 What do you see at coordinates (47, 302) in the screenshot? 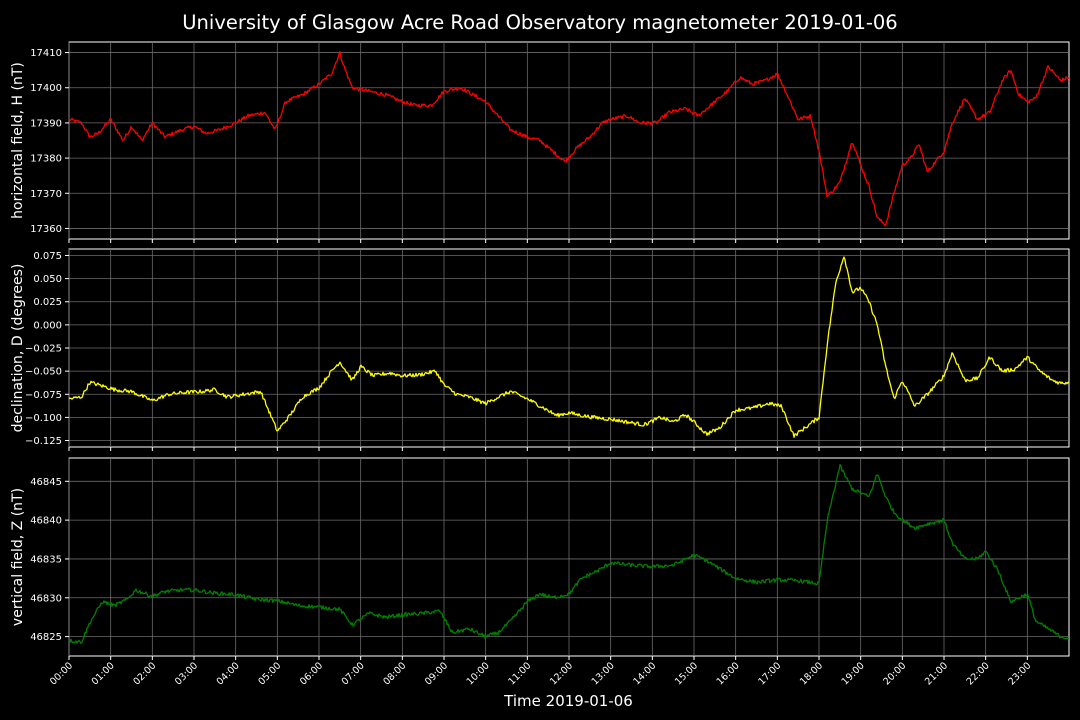
I see `y-tick-label: 0.025` at bounding box center [47, 302].